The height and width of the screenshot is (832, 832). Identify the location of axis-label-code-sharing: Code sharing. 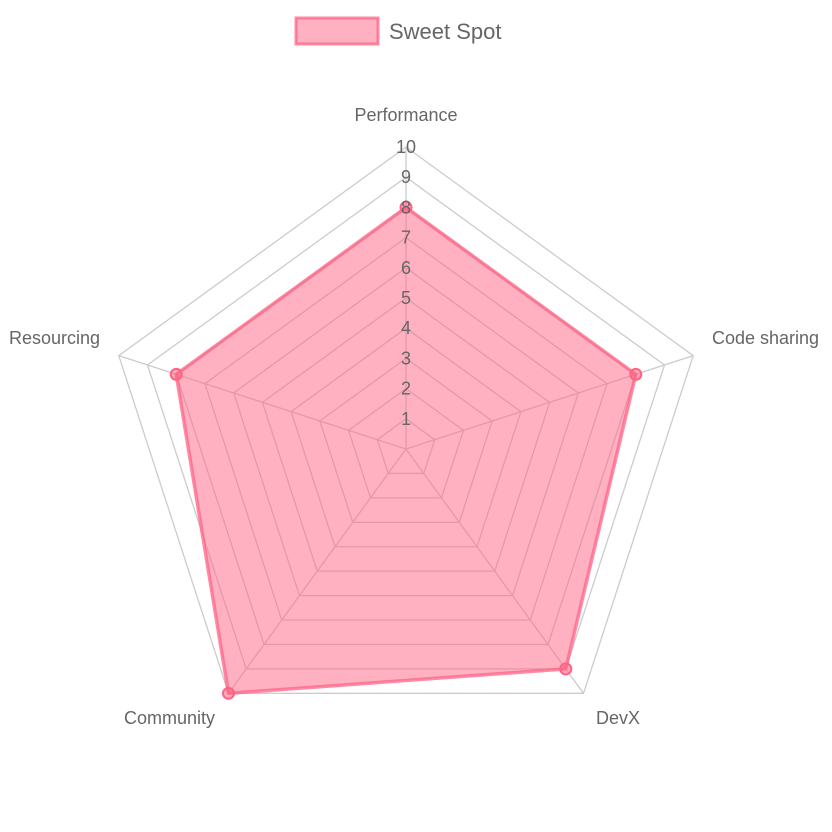
(765, 338).